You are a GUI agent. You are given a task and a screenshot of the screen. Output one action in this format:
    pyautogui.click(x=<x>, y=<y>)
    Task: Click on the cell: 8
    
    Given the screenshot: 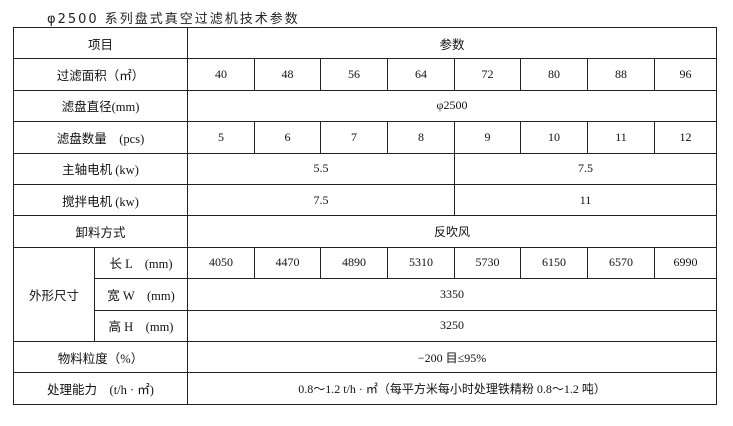 What is the action you would take?
    pyautogui.click(x=421, y=137)
    